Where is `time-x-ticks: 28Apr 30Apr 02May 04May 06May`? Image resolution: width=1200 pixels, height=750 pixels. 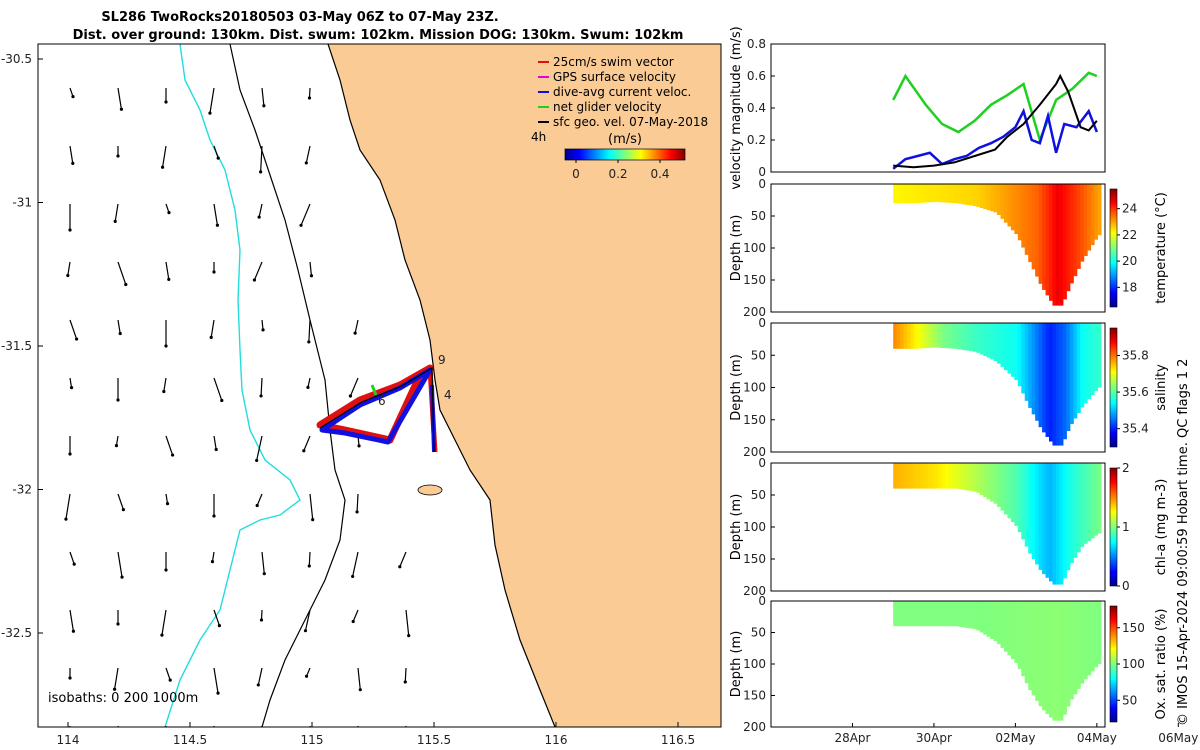 time-x-ticks: 28Apr 30Apr 02May 04May 06May is located at coordinates (1016, 734).